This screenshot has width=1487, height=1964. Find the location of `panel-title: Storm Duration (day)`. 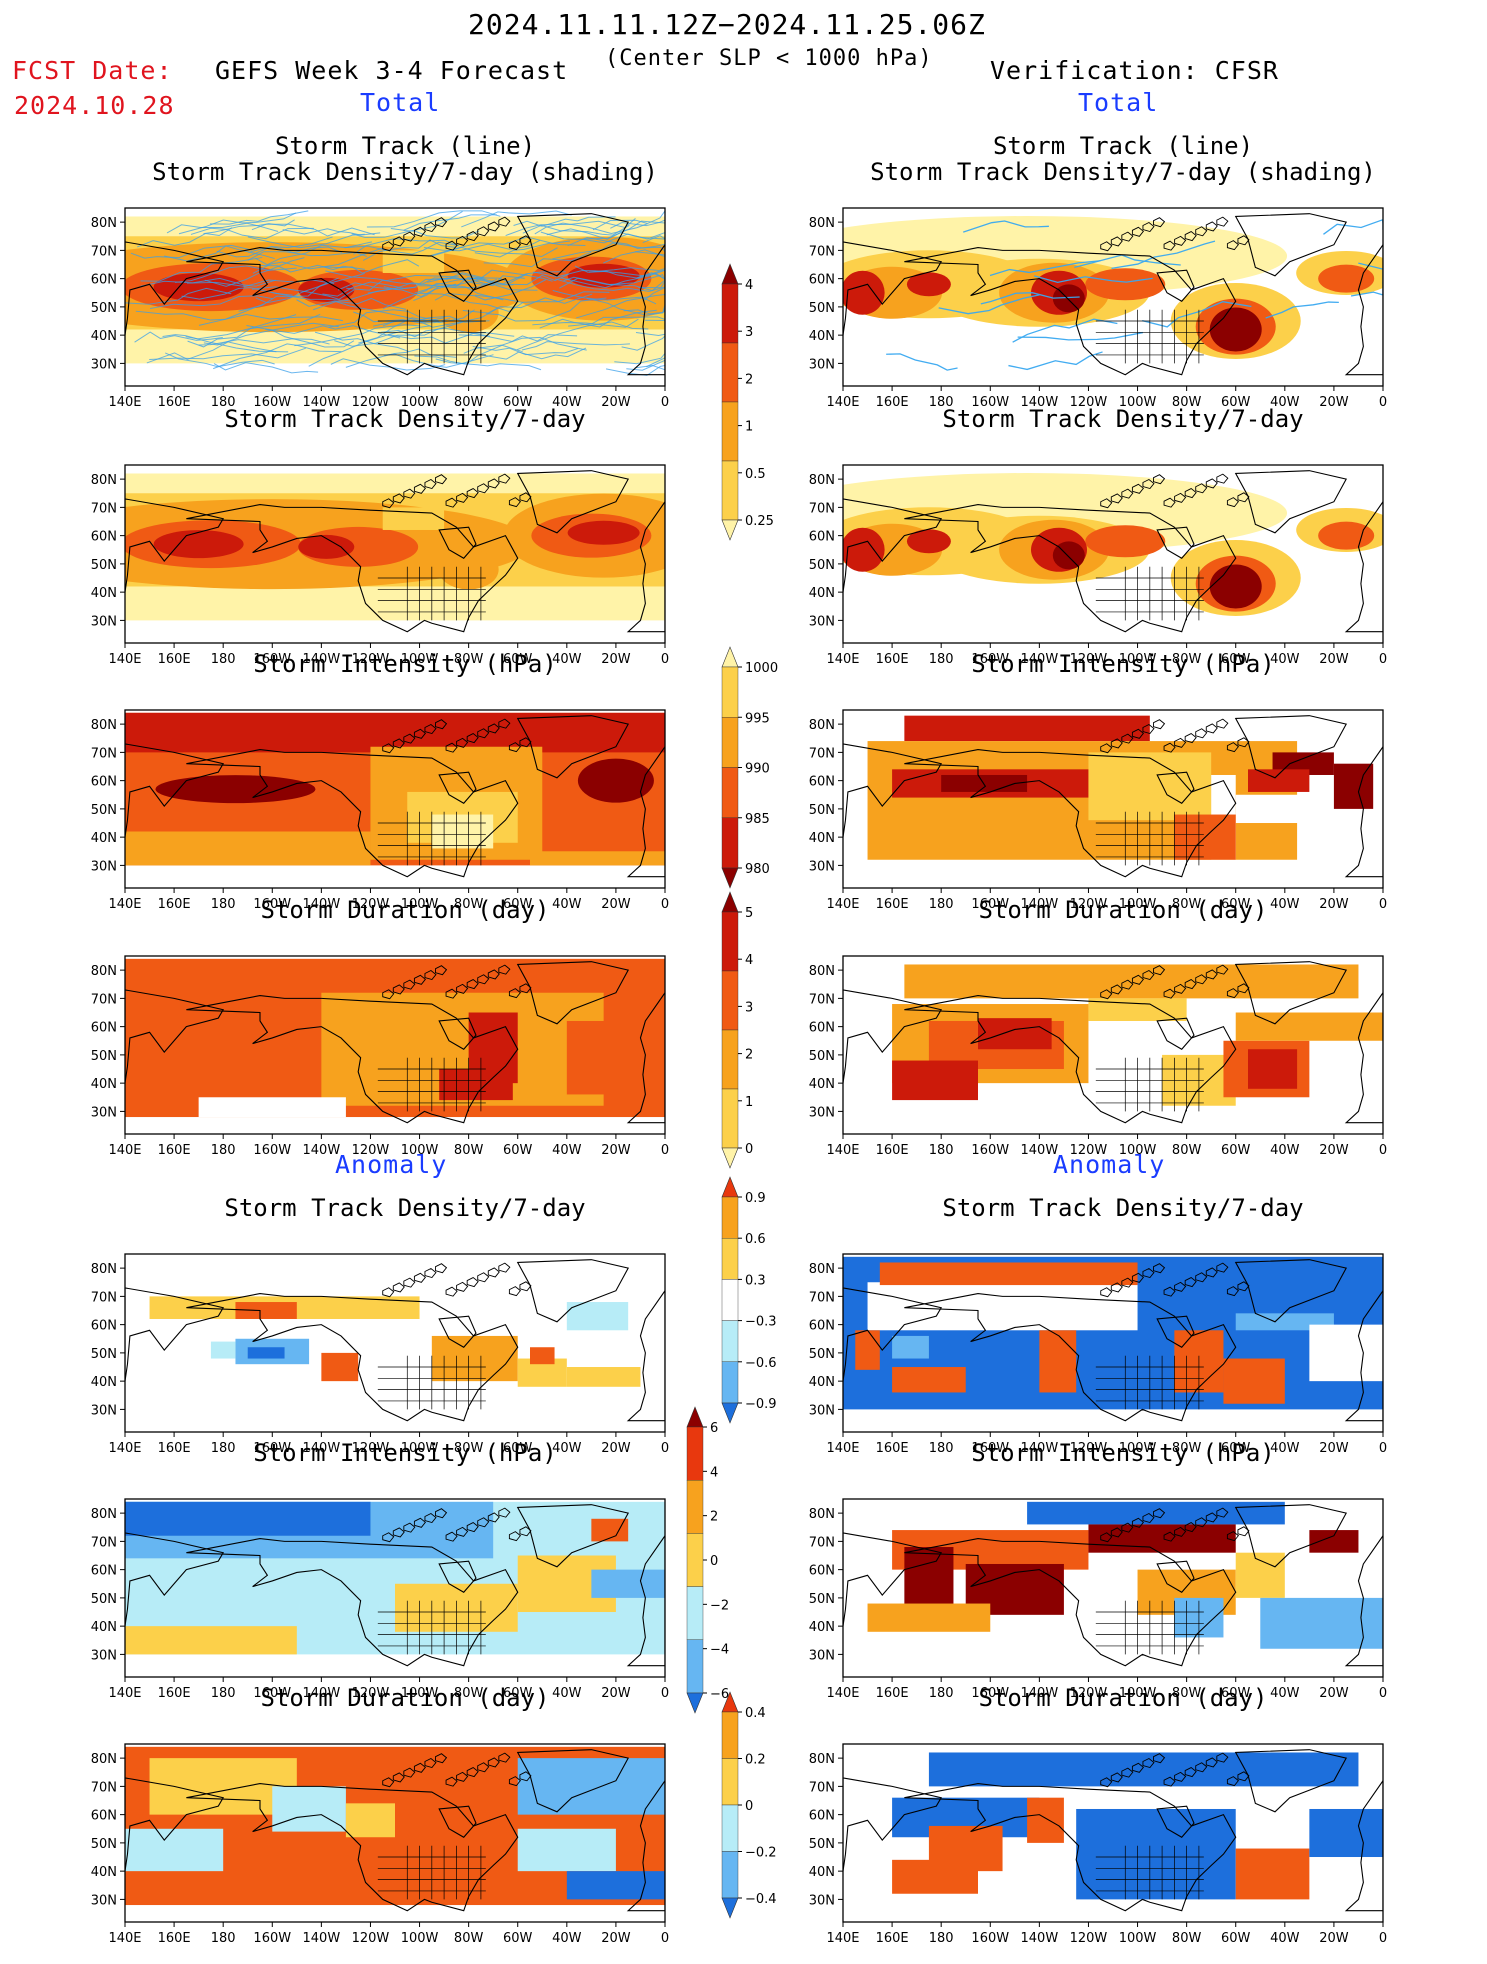

panel-title: Storm Duration (day) is located at coordinates (405, 910).